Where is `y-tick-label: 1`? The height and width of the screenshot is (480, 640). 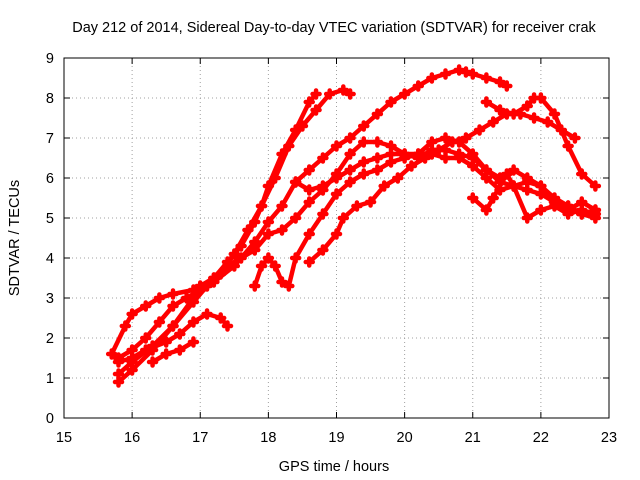 y-tick-label: 1 is located at coordinates (50, 379).